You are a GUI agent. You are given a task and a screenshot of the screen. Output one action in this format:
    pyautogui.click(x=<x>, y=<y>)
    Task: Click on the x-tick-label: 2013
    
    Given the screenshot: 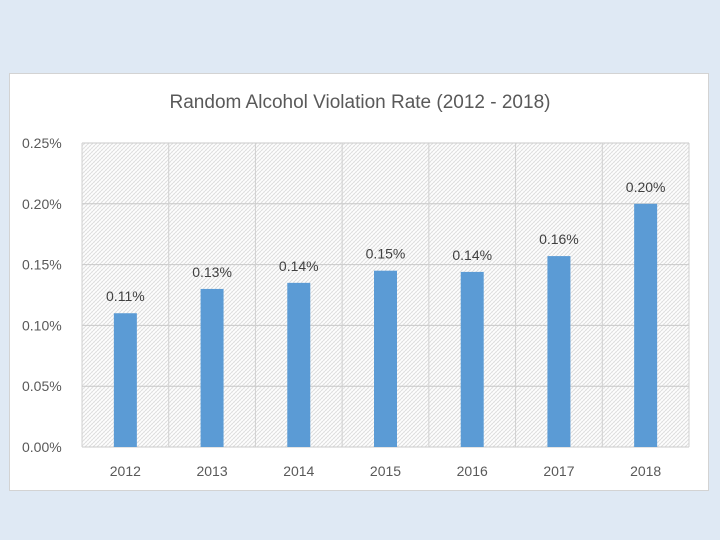 What is the action you would take?
    pyautogui.click(x=211, y=471)
    